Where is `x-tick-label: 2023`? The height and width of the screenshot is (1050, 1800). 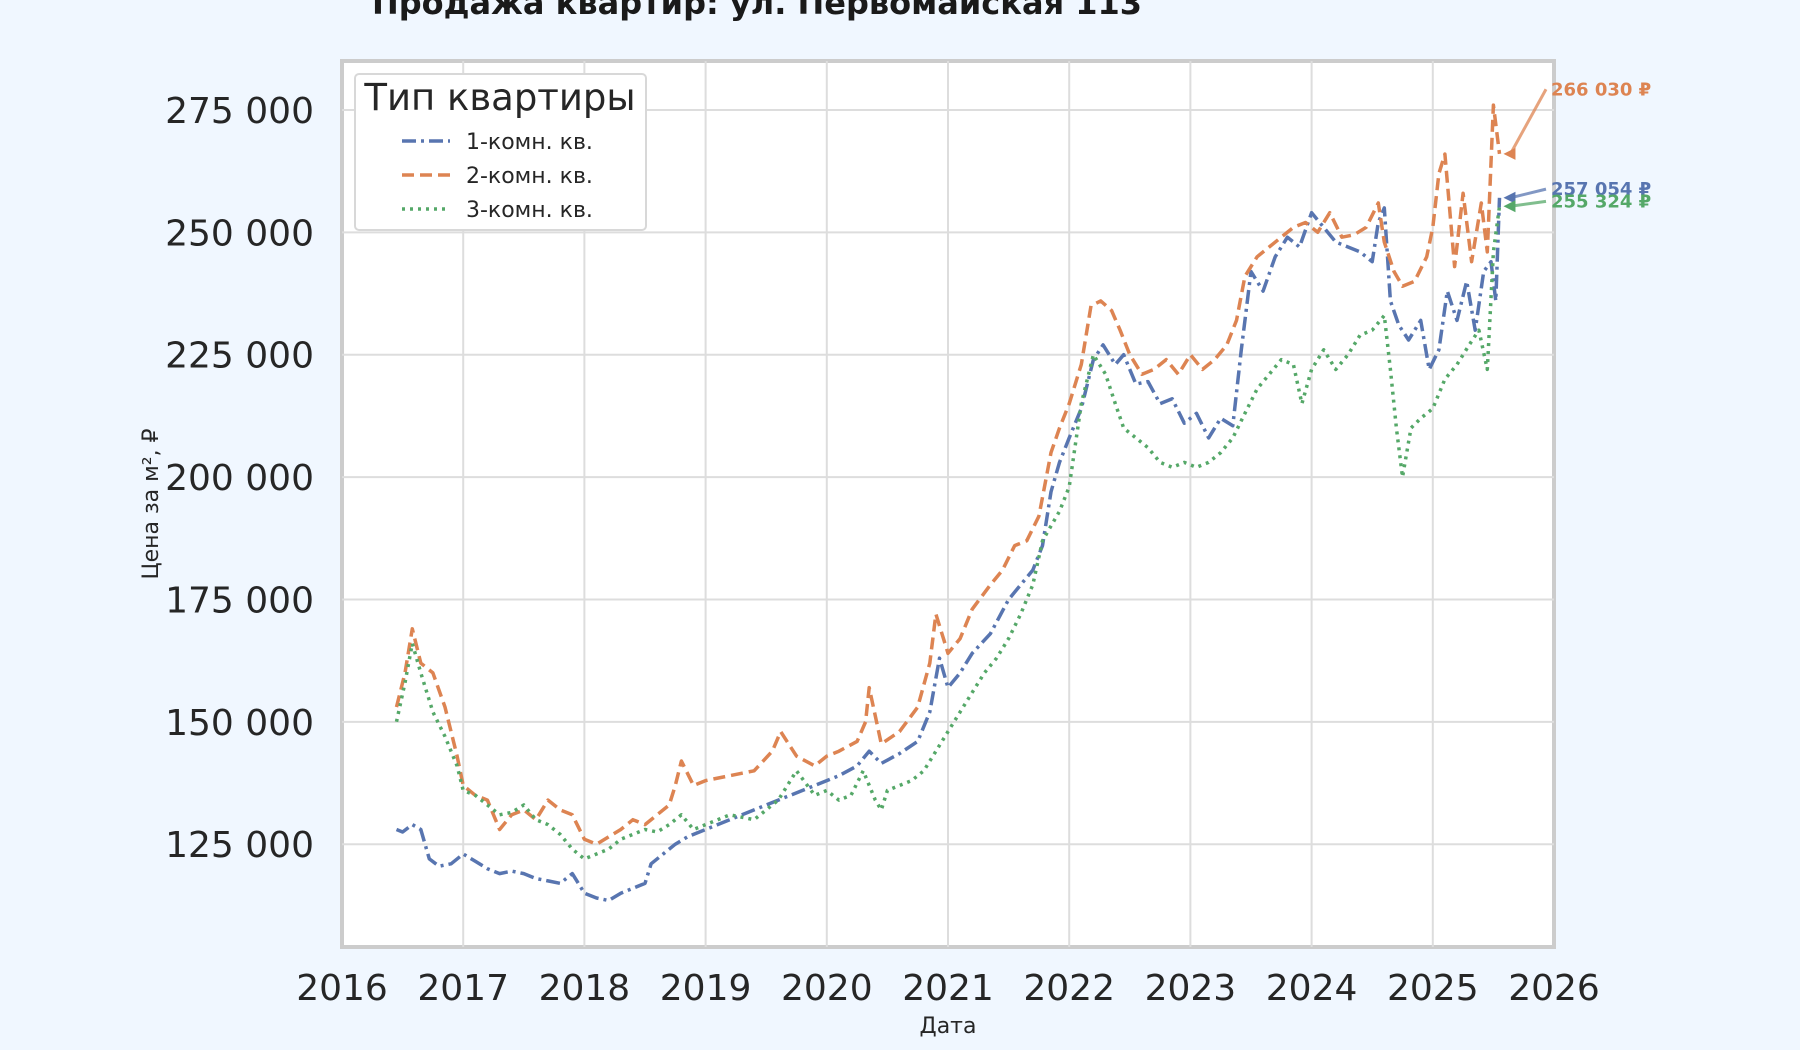 x-tick-label: 2023 is located at coordinates (1191, 988).